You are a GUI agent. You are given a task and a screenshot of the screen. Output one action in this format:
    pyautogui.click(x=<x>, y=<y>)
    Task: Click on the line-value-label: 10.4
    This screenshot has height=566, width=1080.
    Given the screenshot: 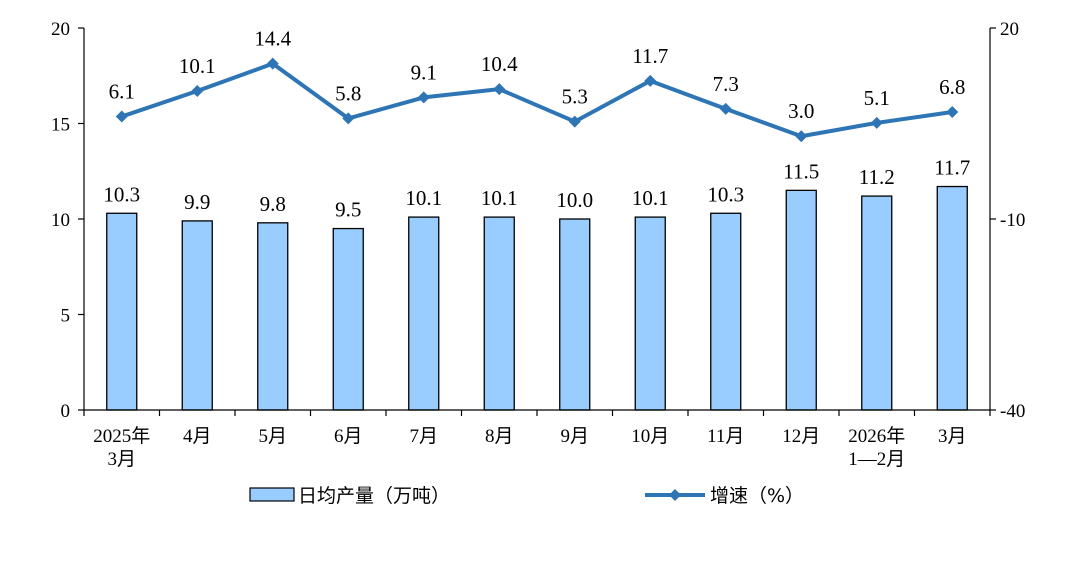 What is the action you would take?
    pyautogui.click(x=499, y=64)
    